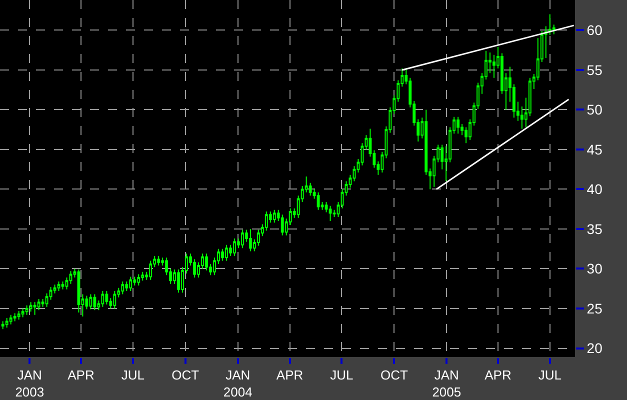 The image size is (627, 400). I want to click on x-tick-label: JAN 2005, so click(447, 384).